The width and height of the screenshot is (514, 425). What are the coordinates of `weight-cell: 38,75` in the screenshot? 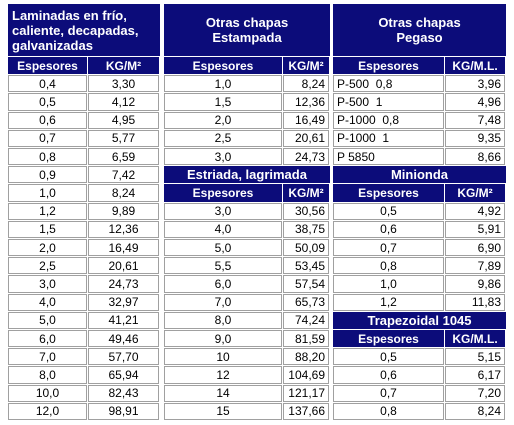 It's located at (306, 229).